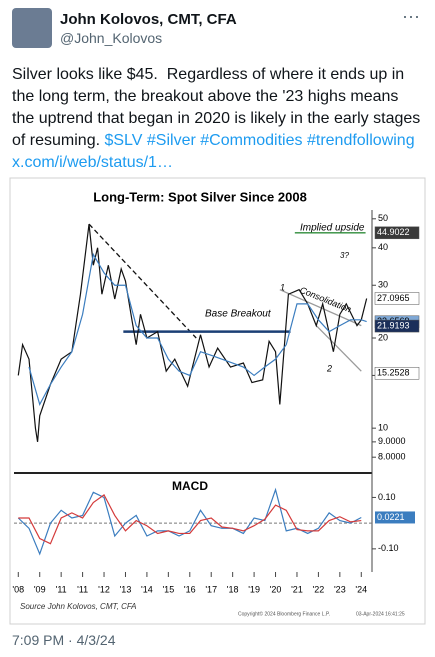 This screenshot has height=657, width=435. Describe the element at coordinates (147, 589) in the screenshot. I see `x-tick-label: '14` at that location.